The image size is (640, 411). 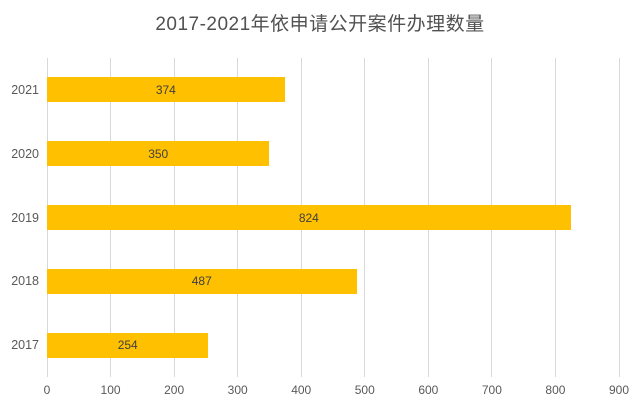 I want to click on bar-data-label: 824, so click(x=308, y=217).